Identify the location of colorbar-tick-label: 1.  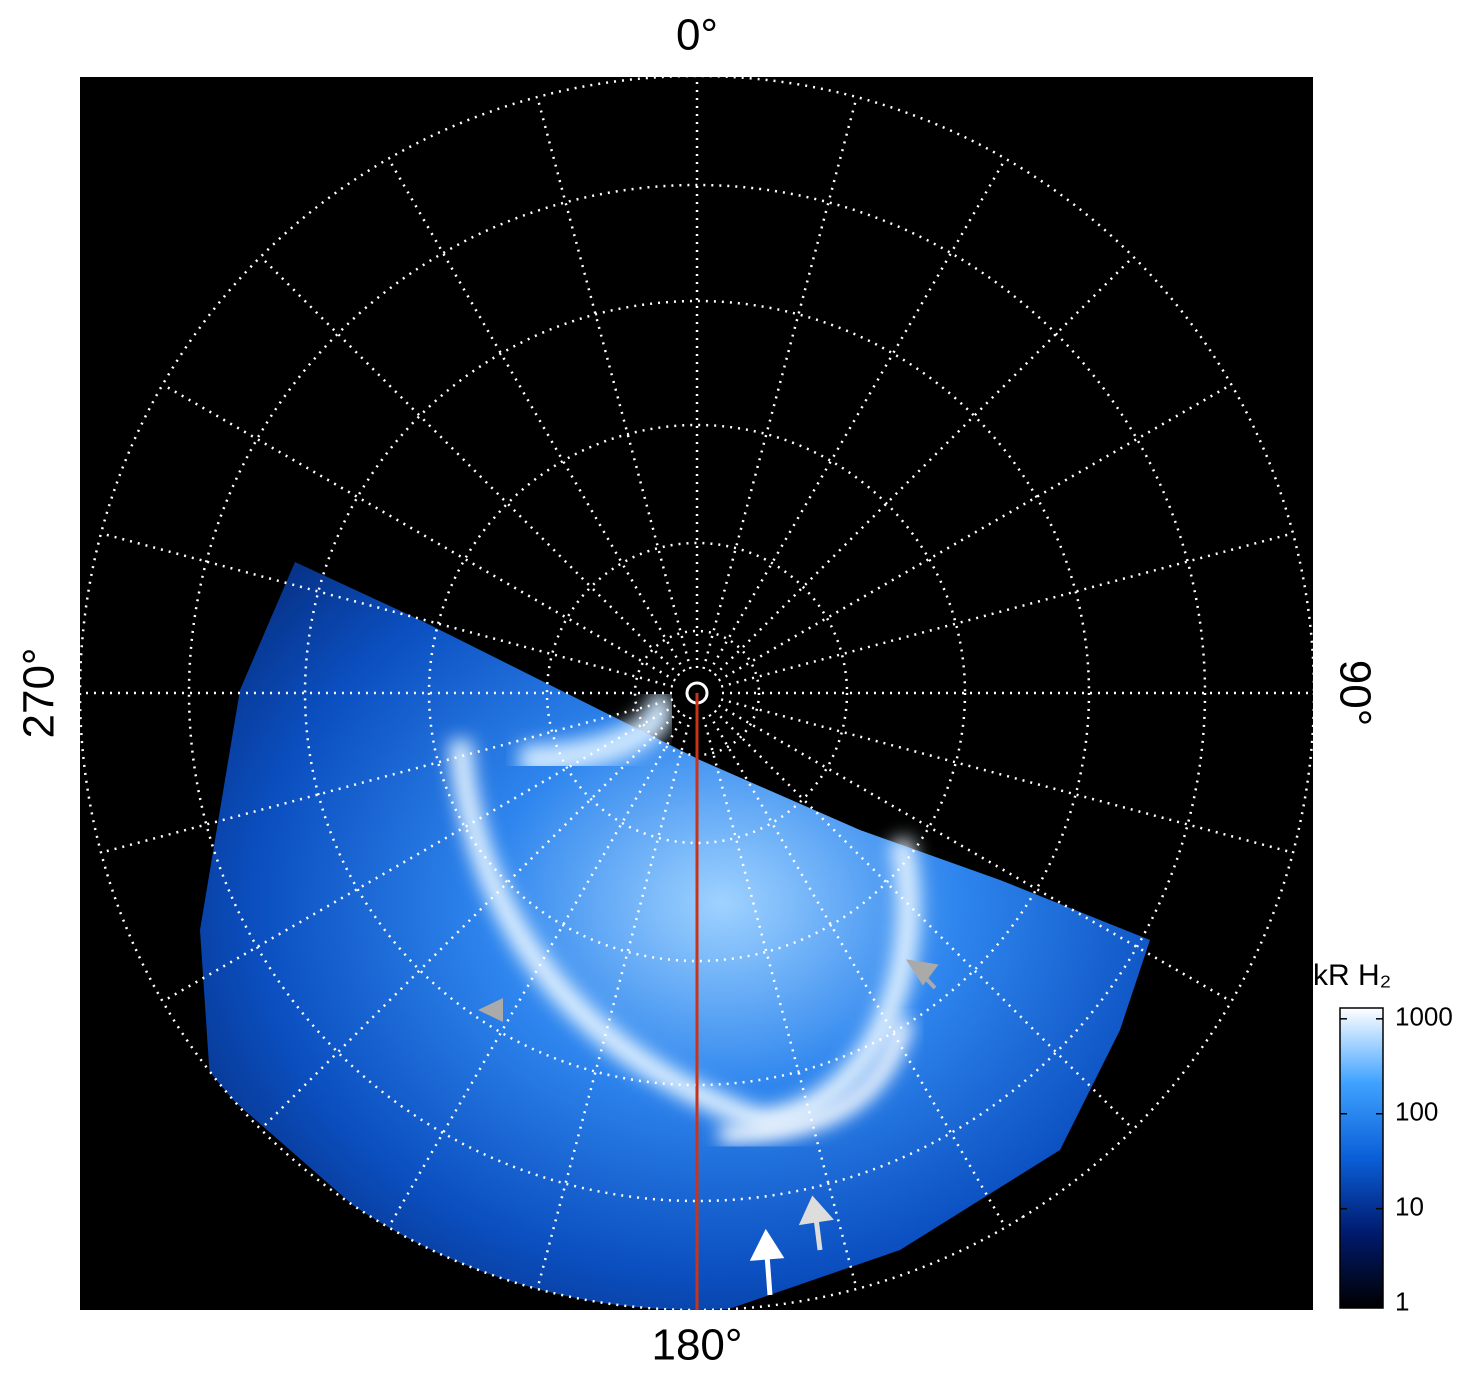
(1402, 1302).